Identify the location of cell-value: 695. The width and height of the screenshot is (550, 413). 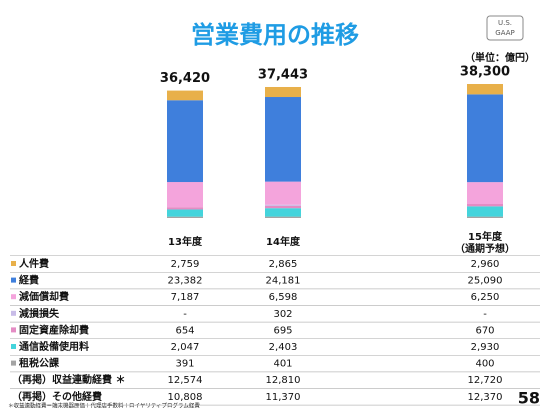
(282, 330).